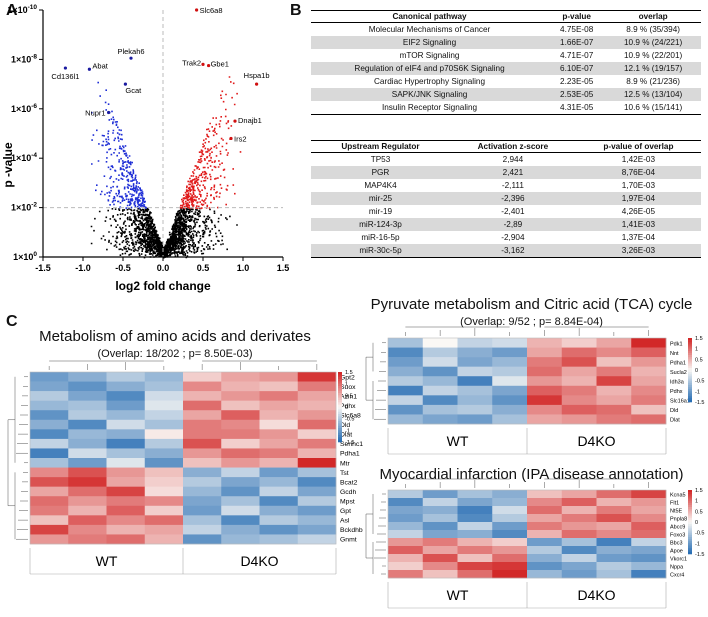  Describe the element at coordinates (351, 444) in the screenshot. I see `heatmap-gene-label: Serinc1` at that location.